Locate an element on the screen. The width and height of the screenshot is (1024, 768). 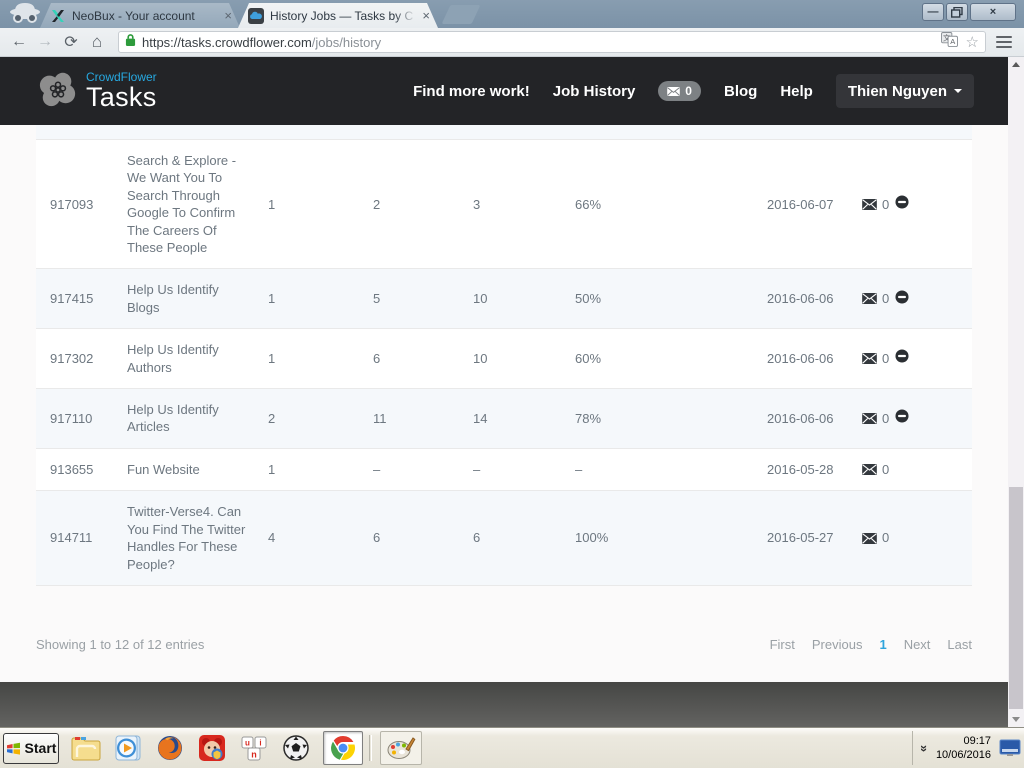
bookmark-star-icon: ☆ is located at coordinates (972, 42).